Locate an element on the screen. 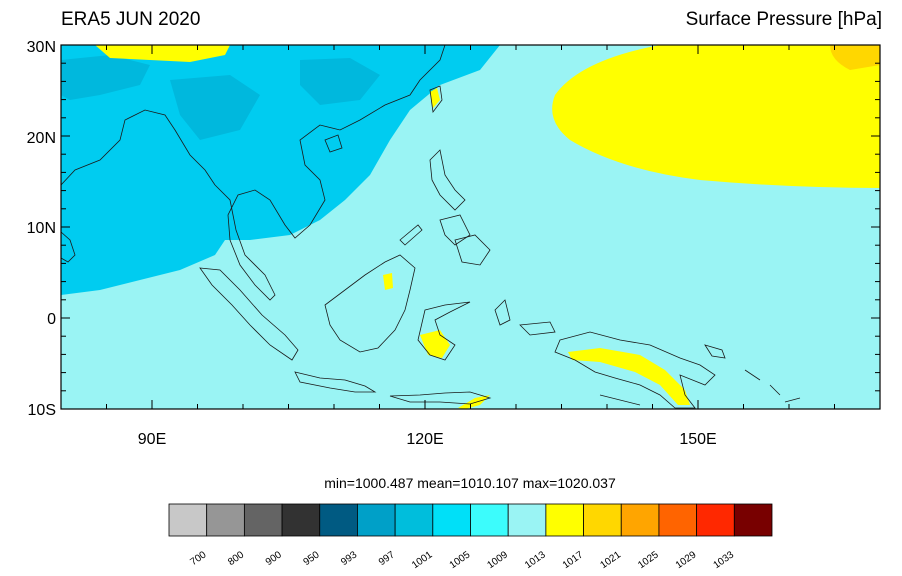 Image resolution: width=902 pixels, height=576 pixels. colorbar-label: 700 is located at coordinates (198, 558).